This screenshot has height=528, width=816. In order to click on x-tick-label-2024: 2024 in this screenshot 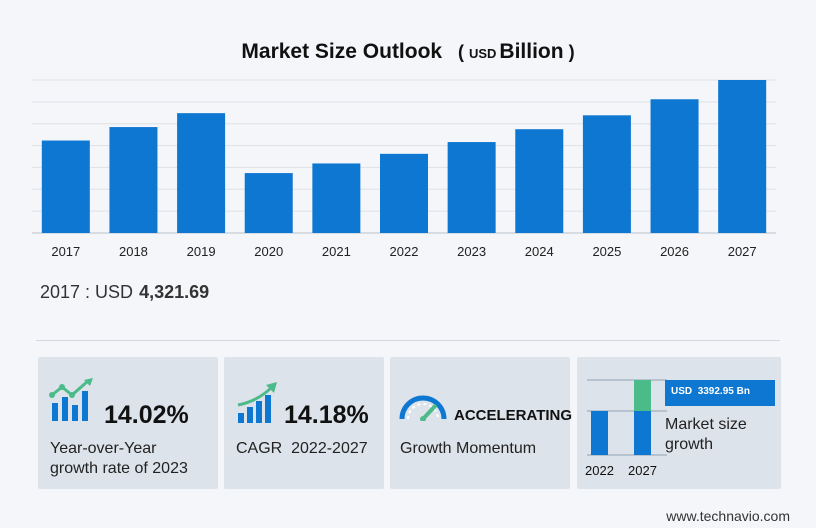, I will do `click(539, 251)`.